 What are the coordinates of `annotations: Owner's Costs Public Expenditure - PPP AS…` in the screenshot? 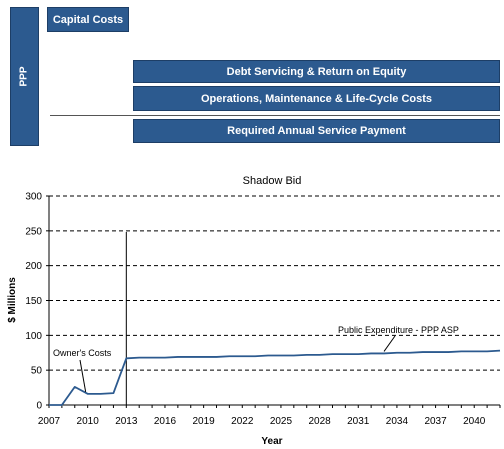 It's located at (256, 358).